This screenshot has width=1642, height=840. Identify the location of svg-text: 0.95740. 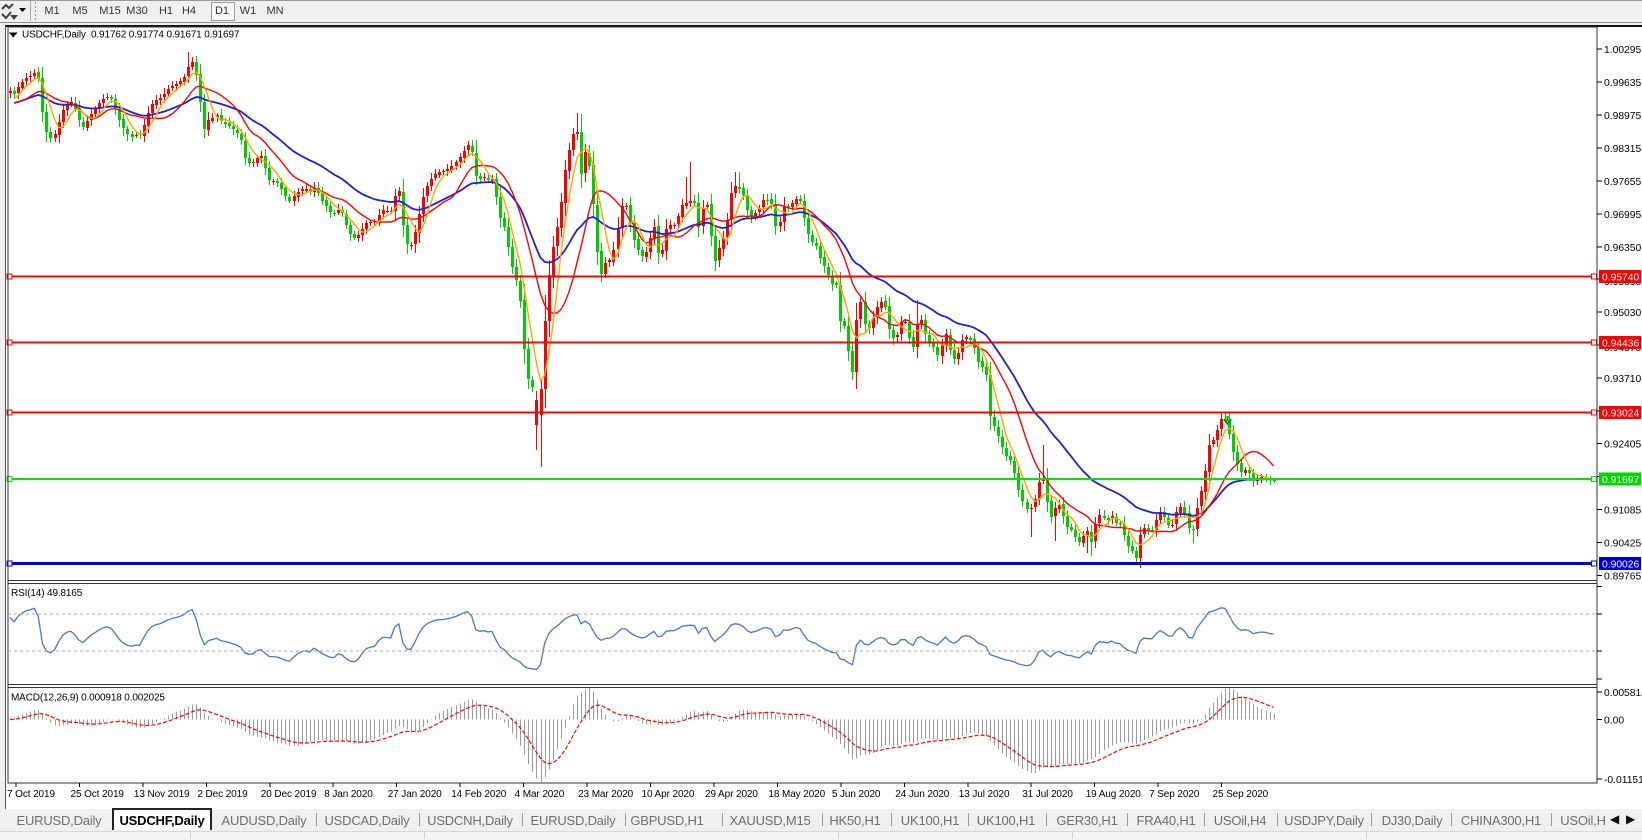
(1620, 278).